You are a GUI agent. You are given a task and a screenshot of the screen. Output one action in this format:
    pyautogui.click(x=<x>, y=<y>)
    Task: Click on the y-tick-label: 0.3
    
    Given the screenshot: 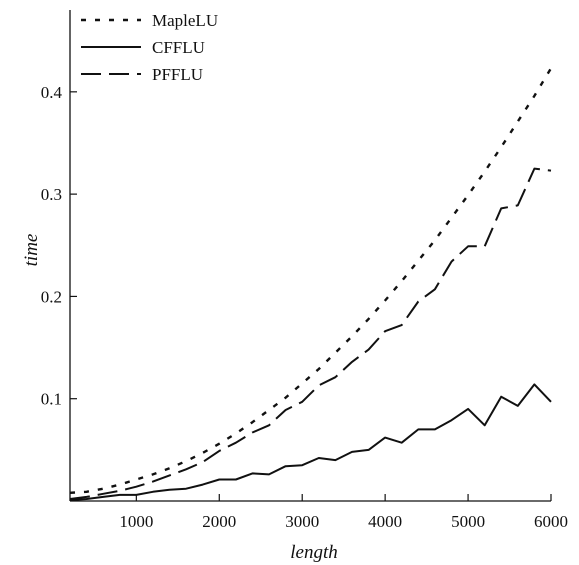 What is the action you would take?
    pyautogui.click(x=51, y=194)
    